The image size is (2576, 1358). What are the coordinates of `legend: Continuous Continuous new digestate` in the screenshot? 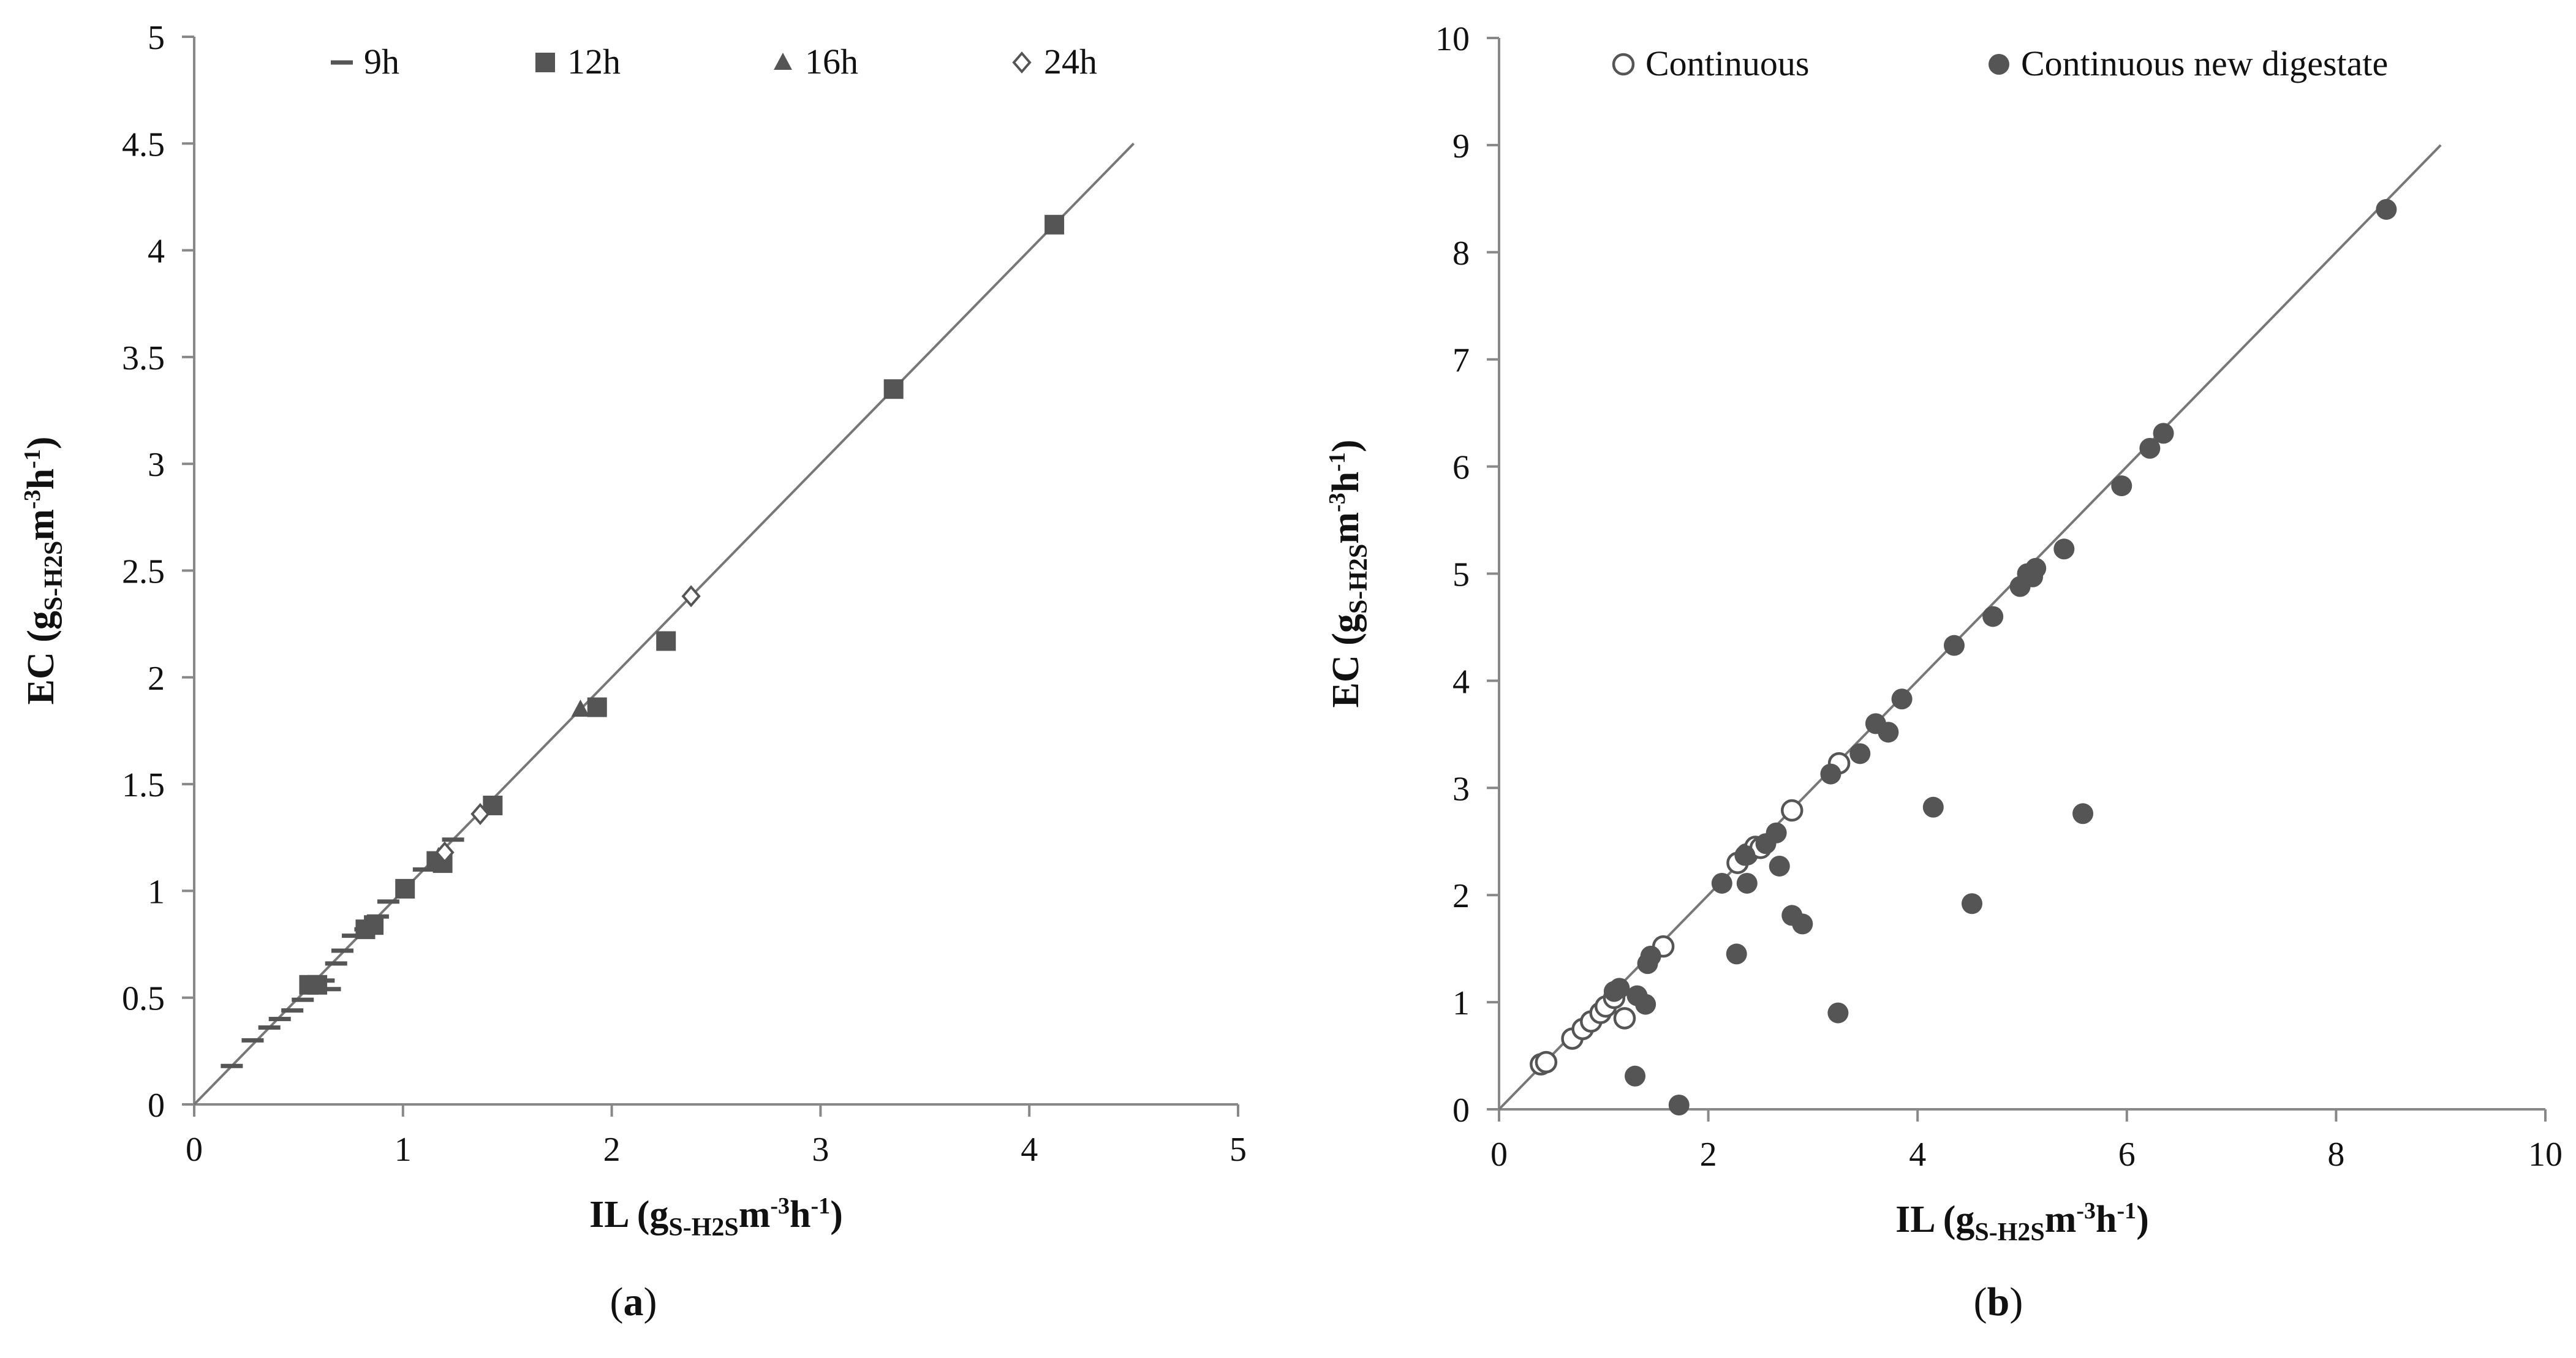 It's located at (2000, 63).